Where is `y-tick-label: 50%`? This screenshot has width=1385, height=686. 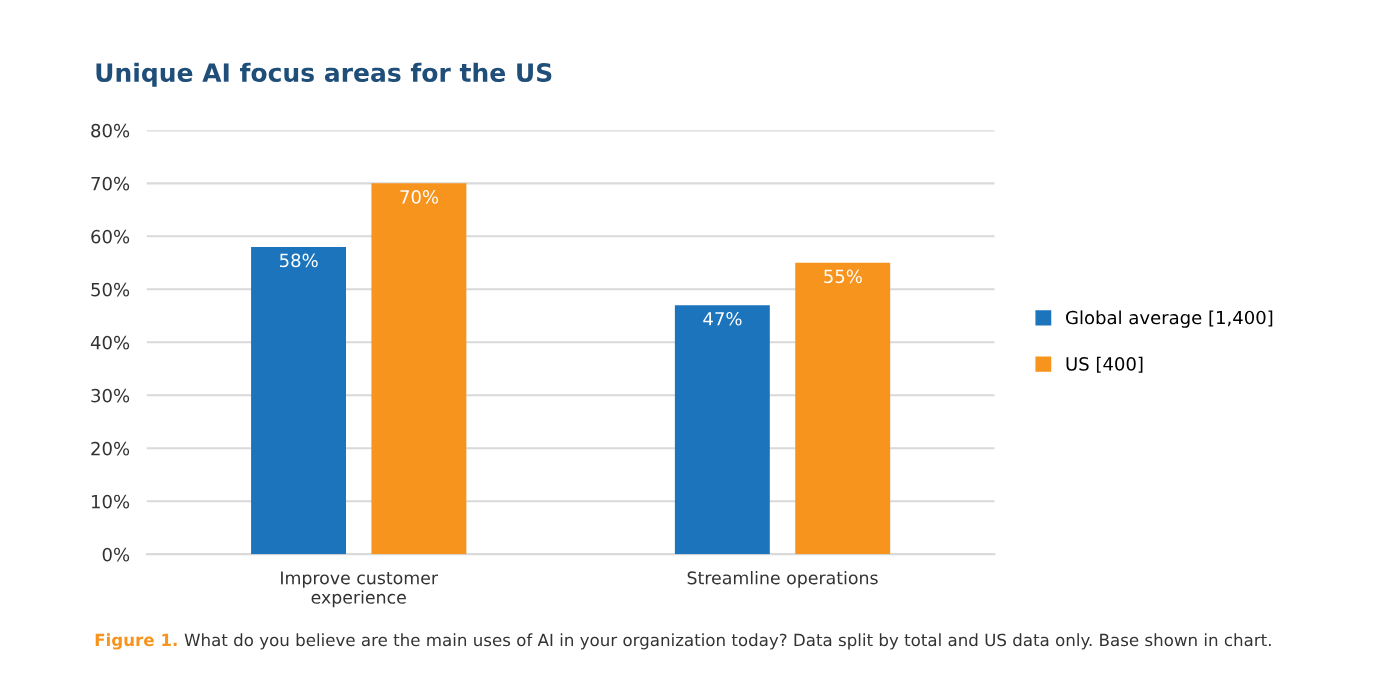
y-tick-label: 50% is located at coordinates (110, 289).